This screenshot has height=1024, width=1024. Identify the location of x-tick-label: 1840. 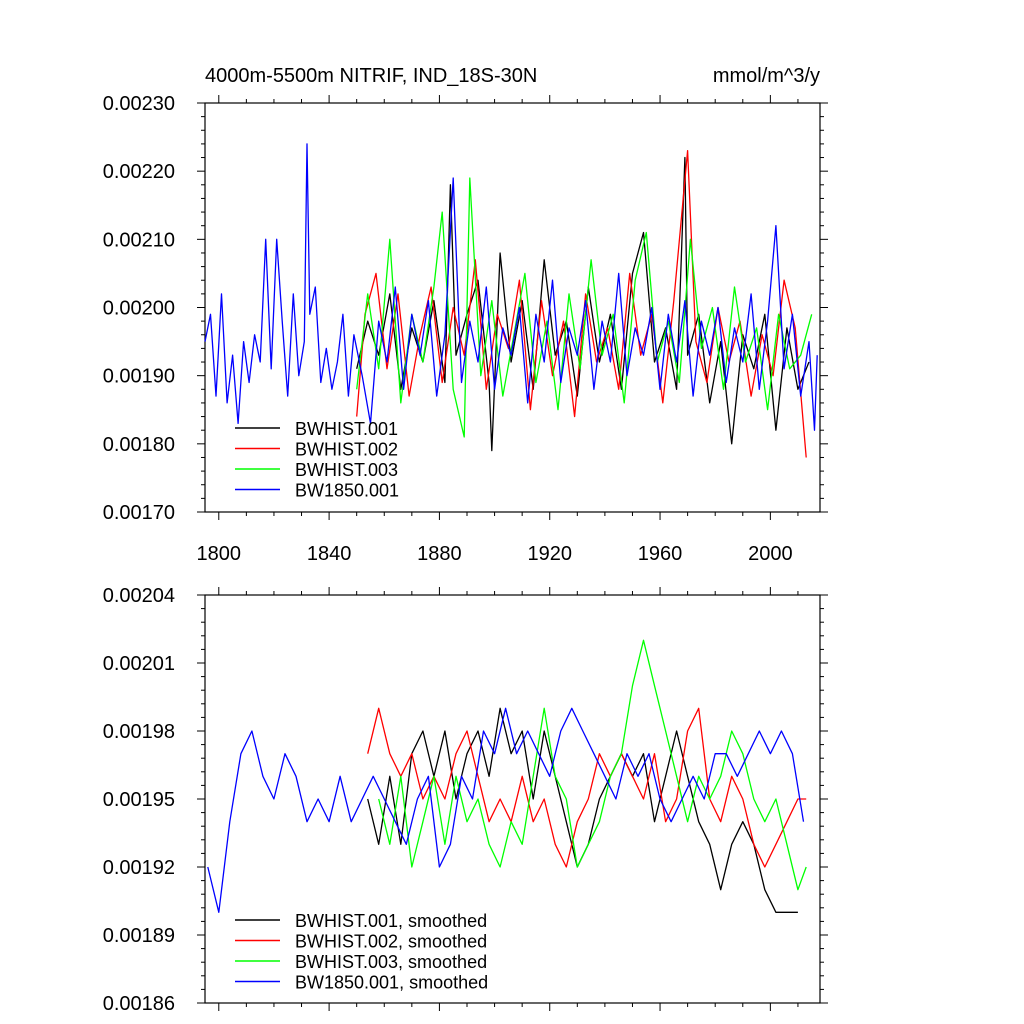
(329, 554).